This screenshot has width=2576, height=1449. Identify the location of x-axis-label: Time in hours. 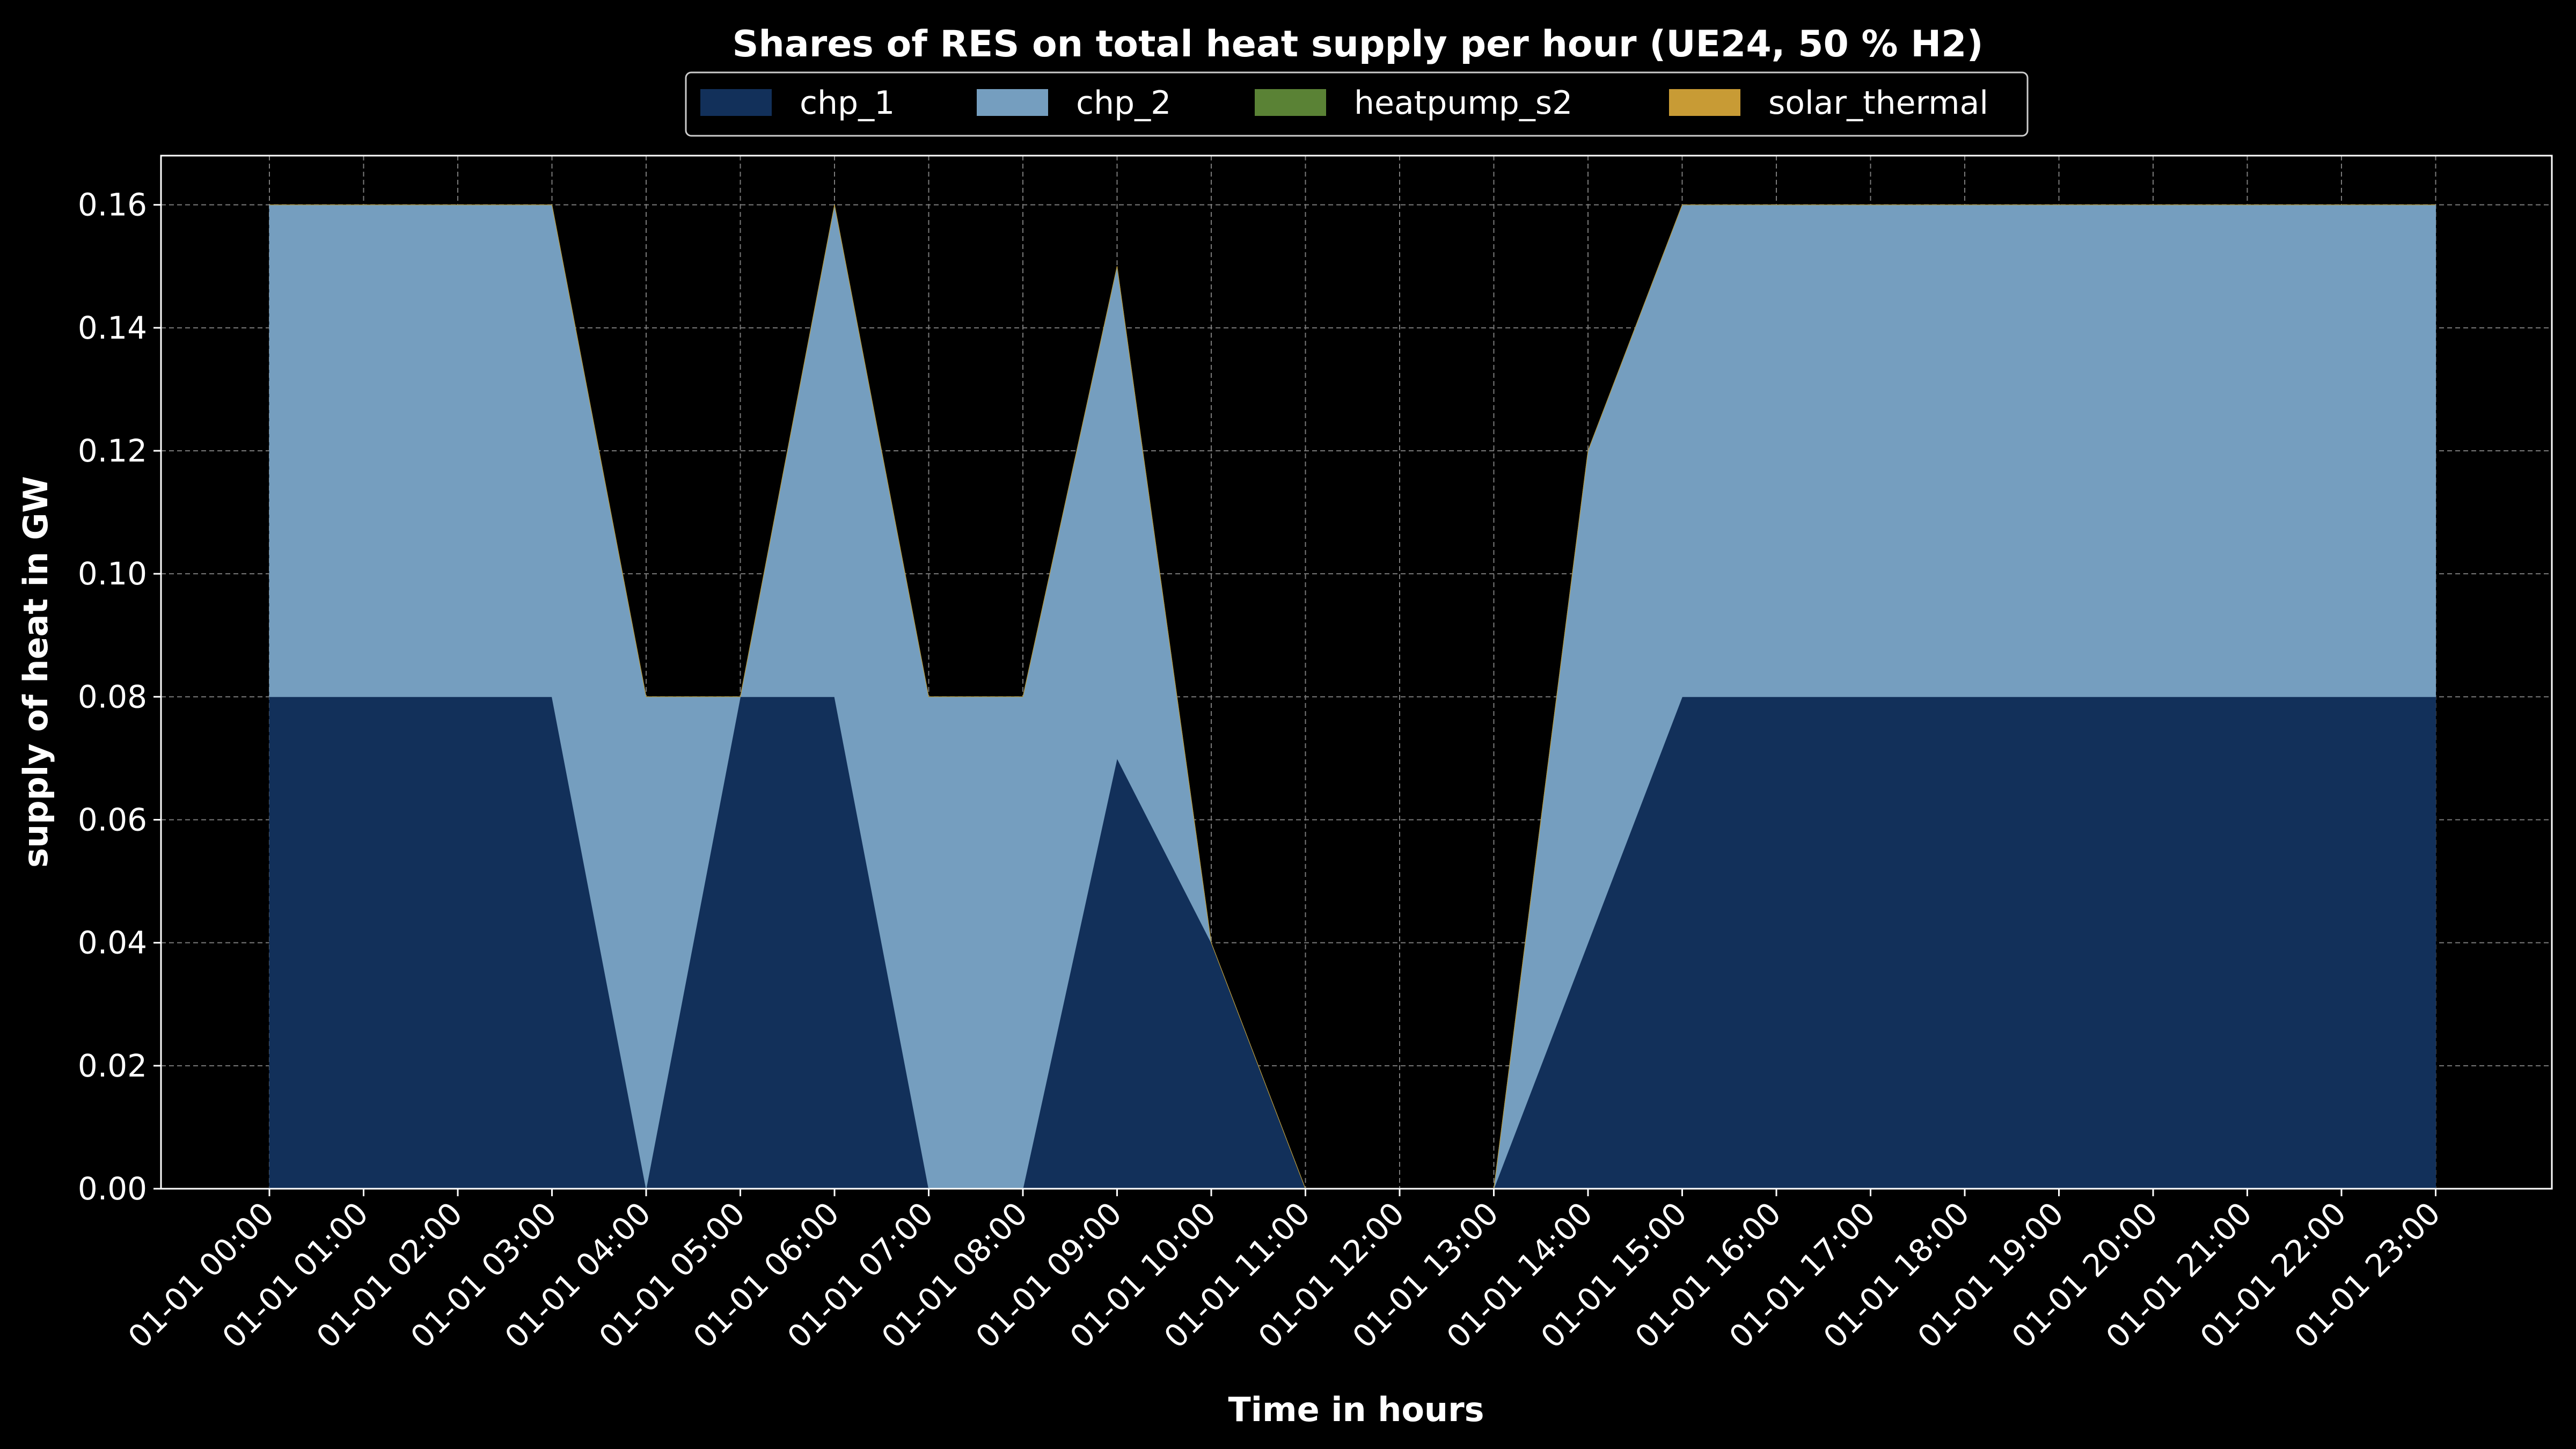
(1356, 1409).